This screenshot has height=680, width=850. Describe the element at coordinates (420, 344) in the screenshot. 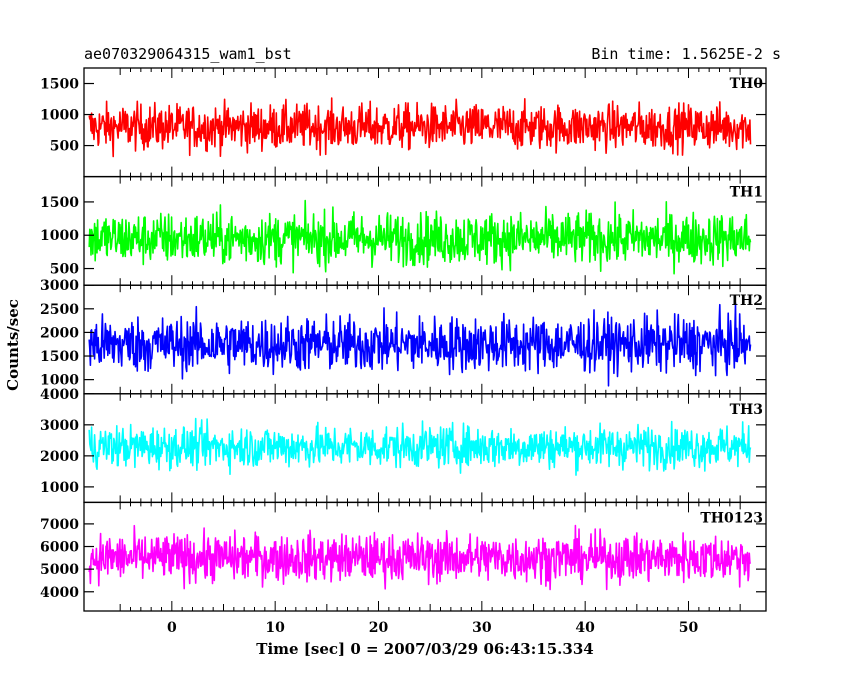

I see `series-th2-line` at that location.